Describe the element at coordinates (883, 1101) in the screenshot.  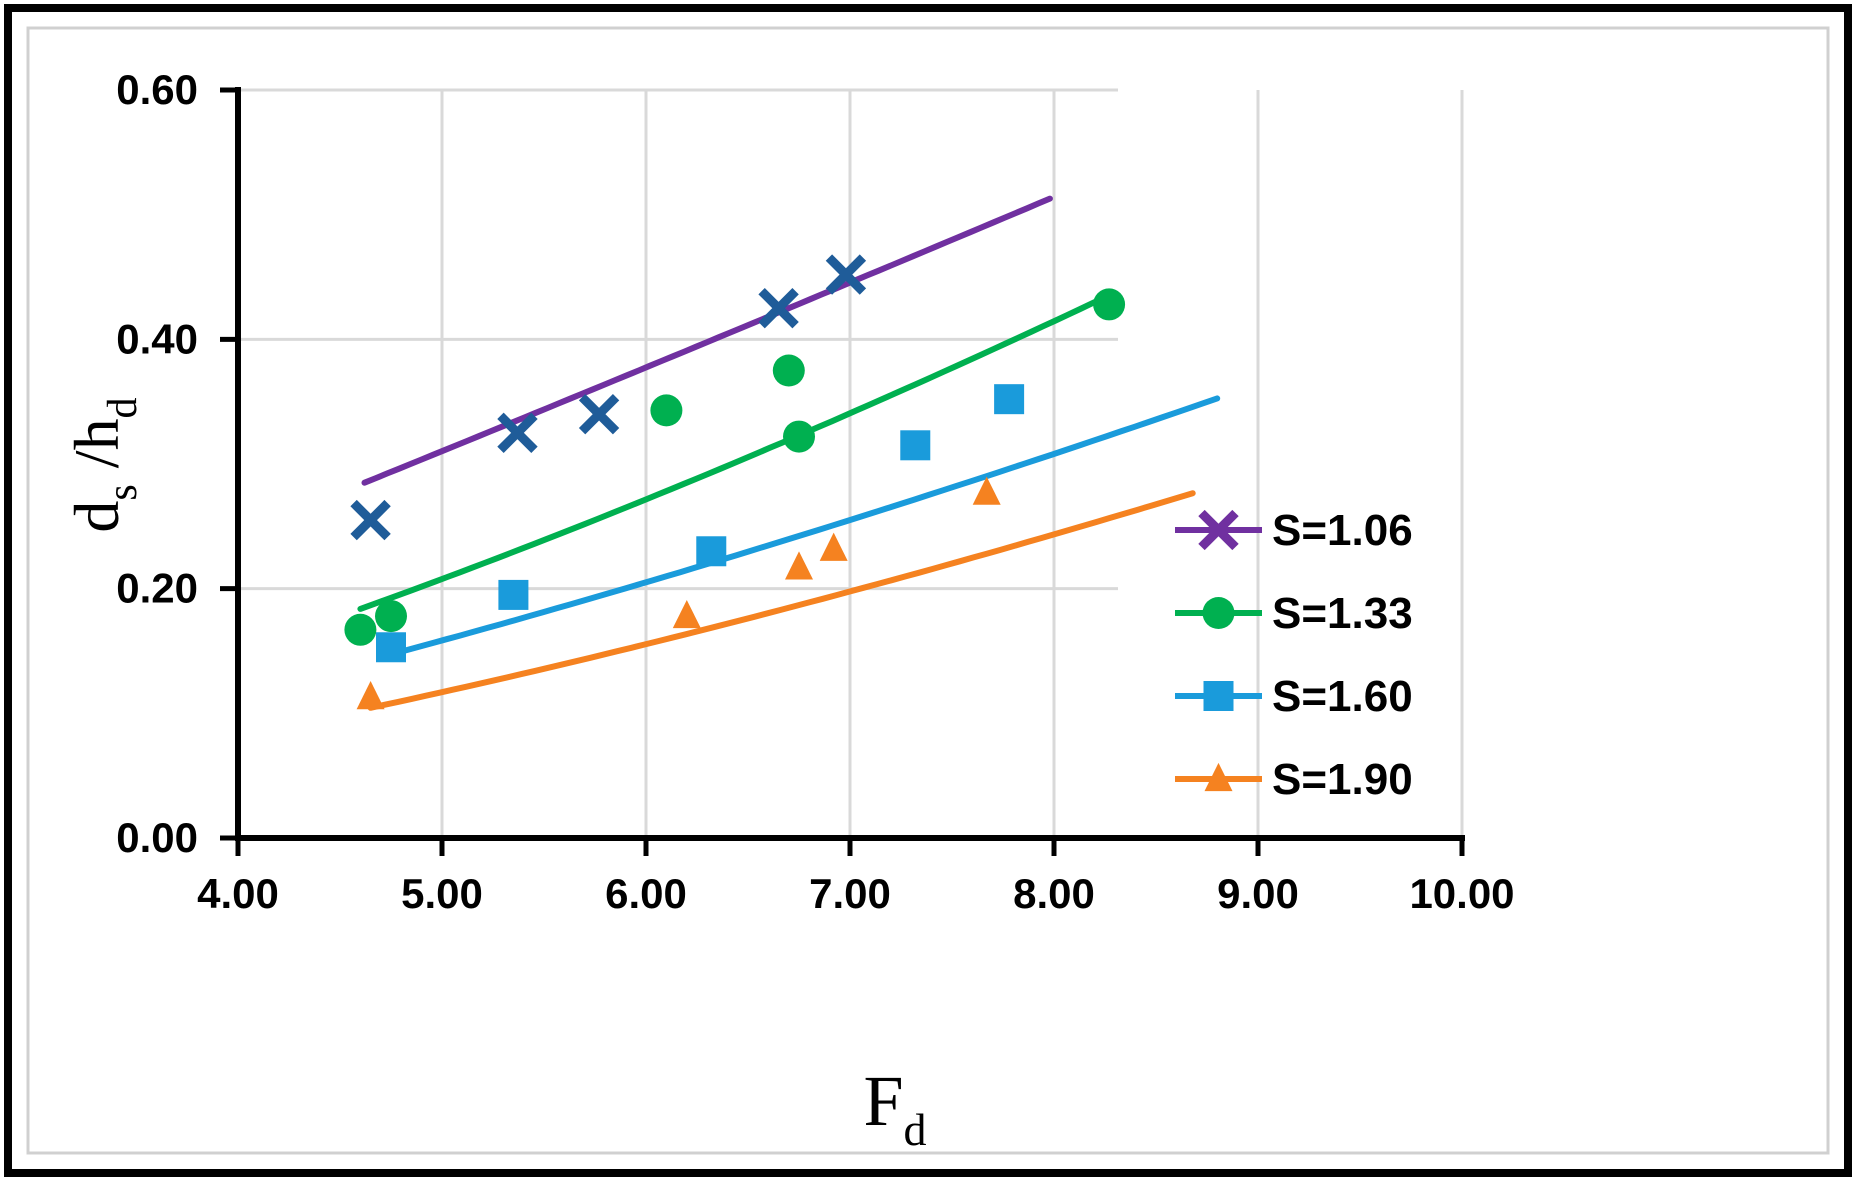
I see `x-axis-title-main: F` at that location.